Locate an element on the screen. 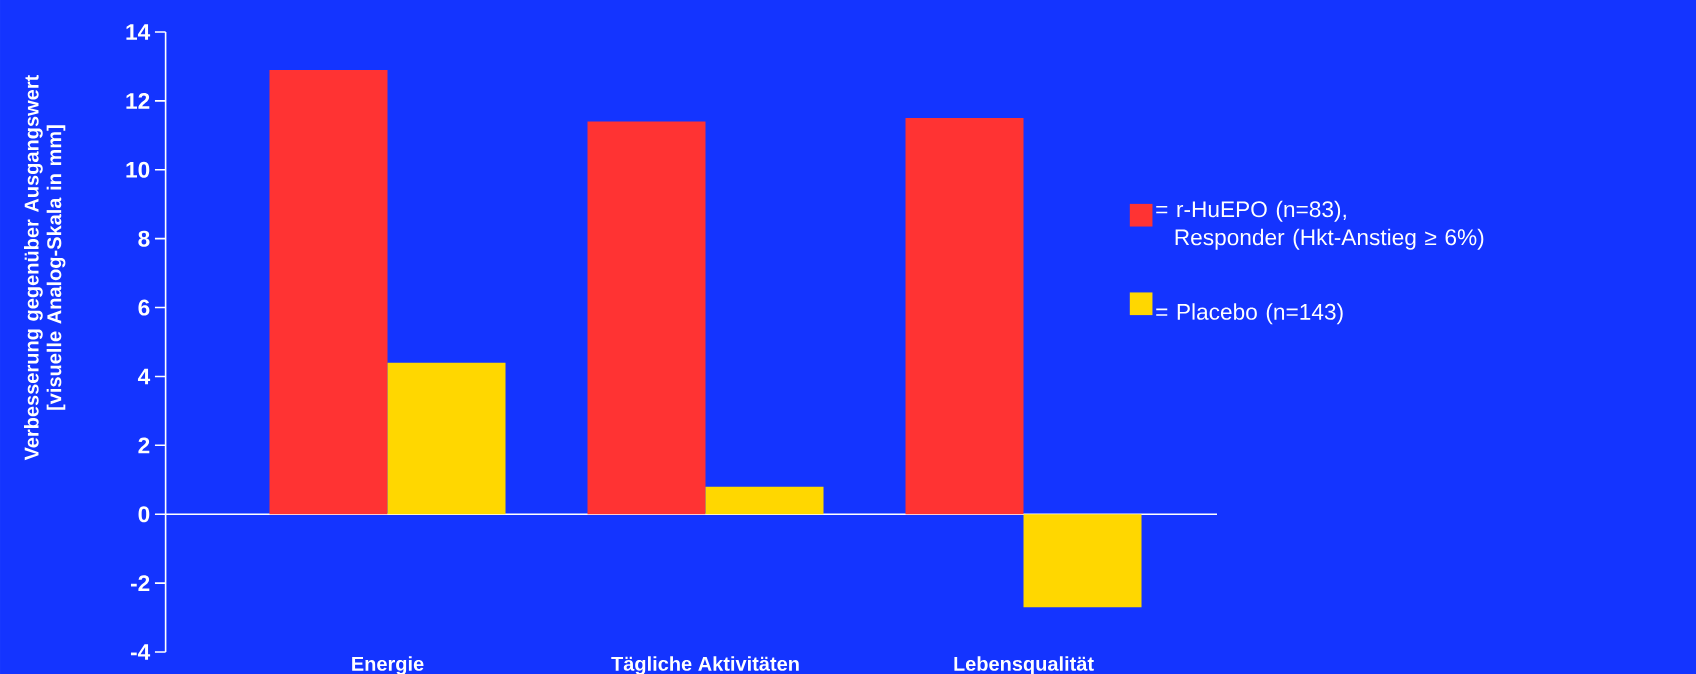 The image size is (1696, 674). y-tick-label: 12 is located at coordinates (138, 100).